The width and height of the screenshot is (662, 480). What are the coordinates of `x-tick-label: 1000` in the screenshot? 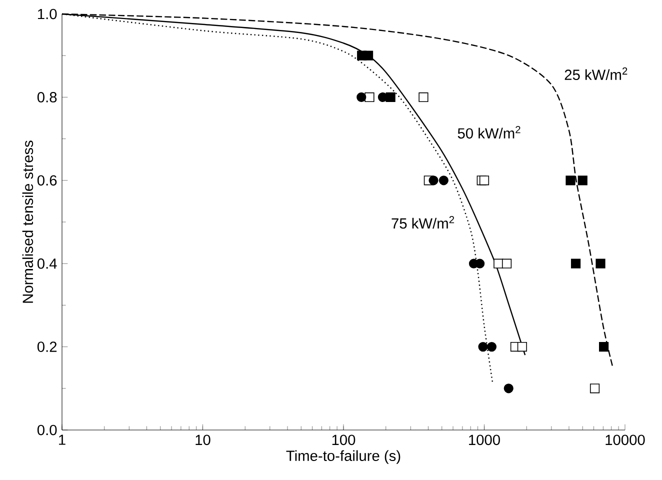 It's located at (484, 440).